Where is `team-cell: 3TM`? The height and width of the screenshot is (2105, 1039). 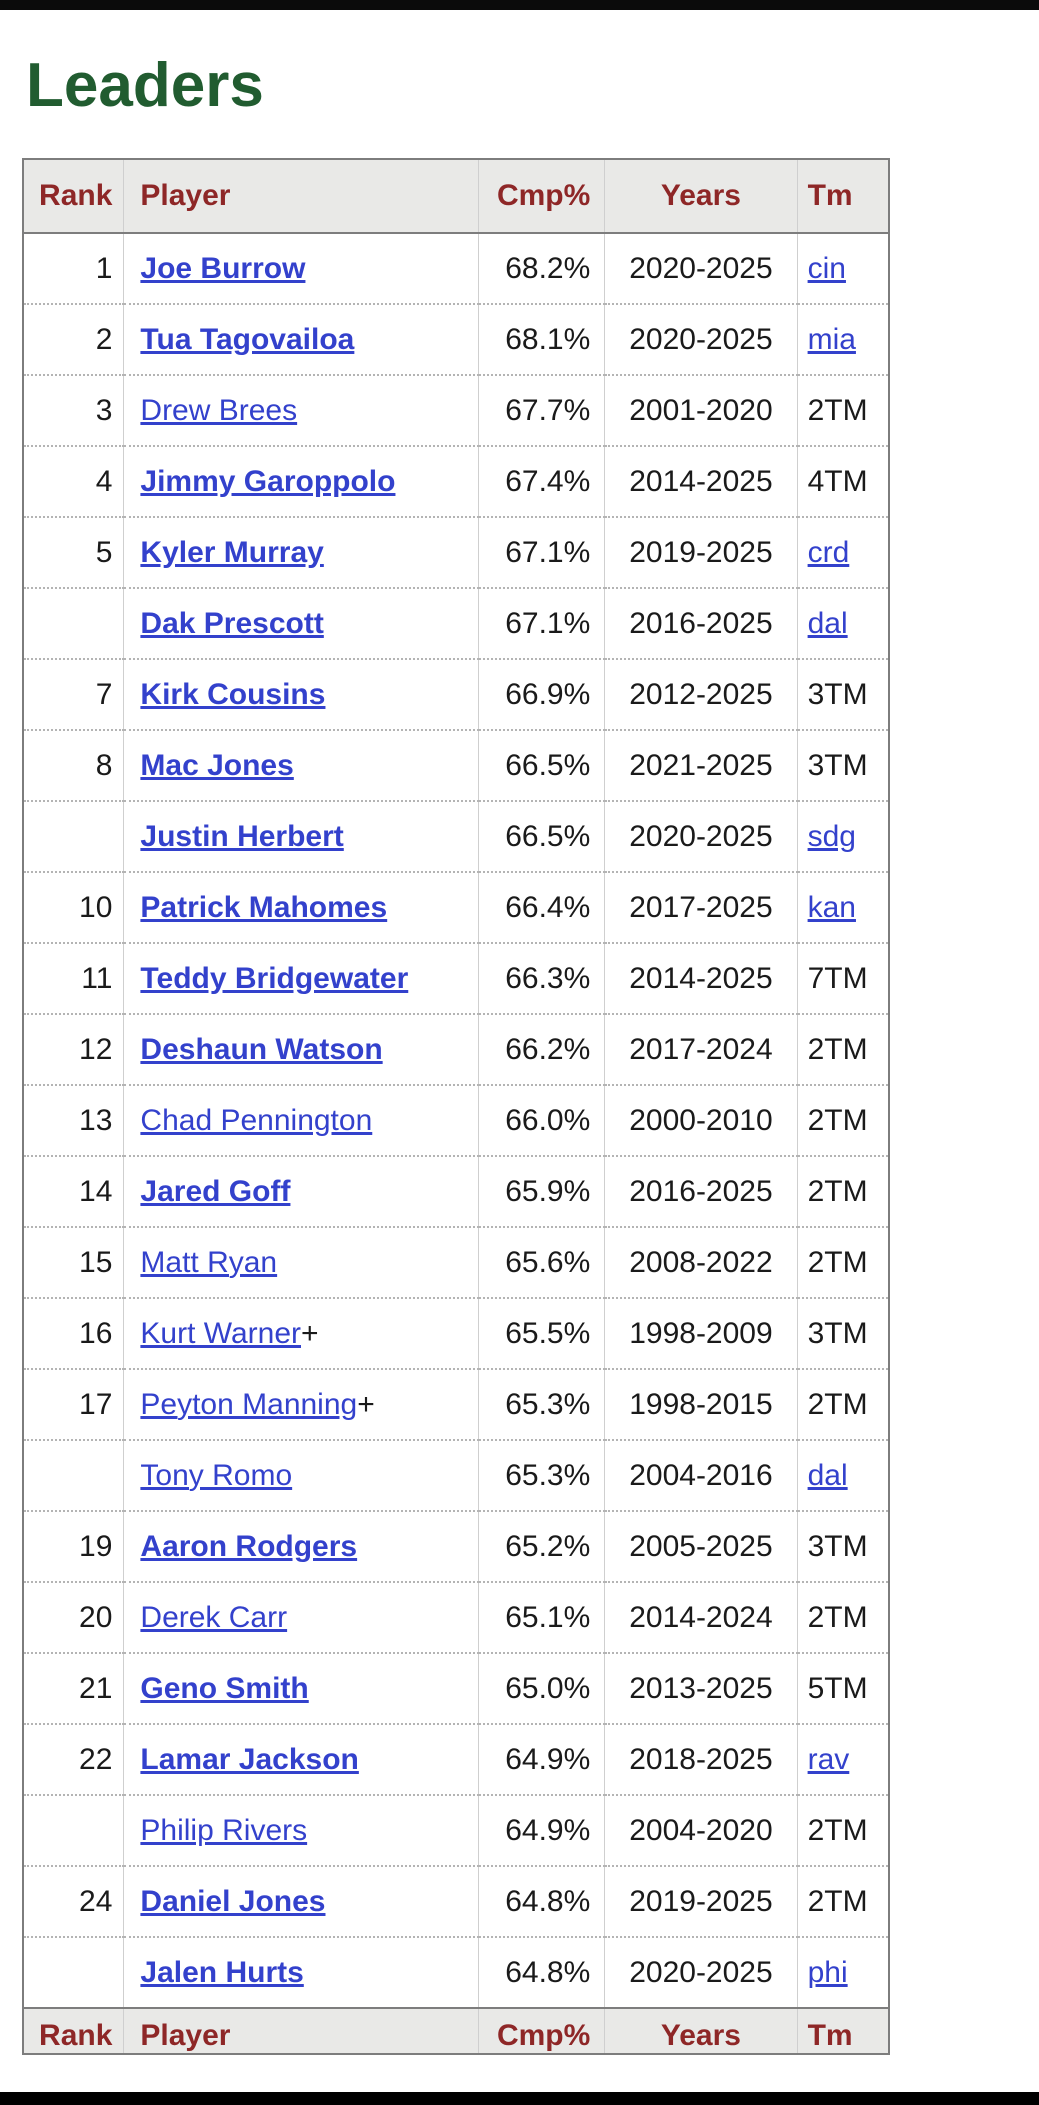 team-cell: 3TM is located at coordinates (842, 1546).